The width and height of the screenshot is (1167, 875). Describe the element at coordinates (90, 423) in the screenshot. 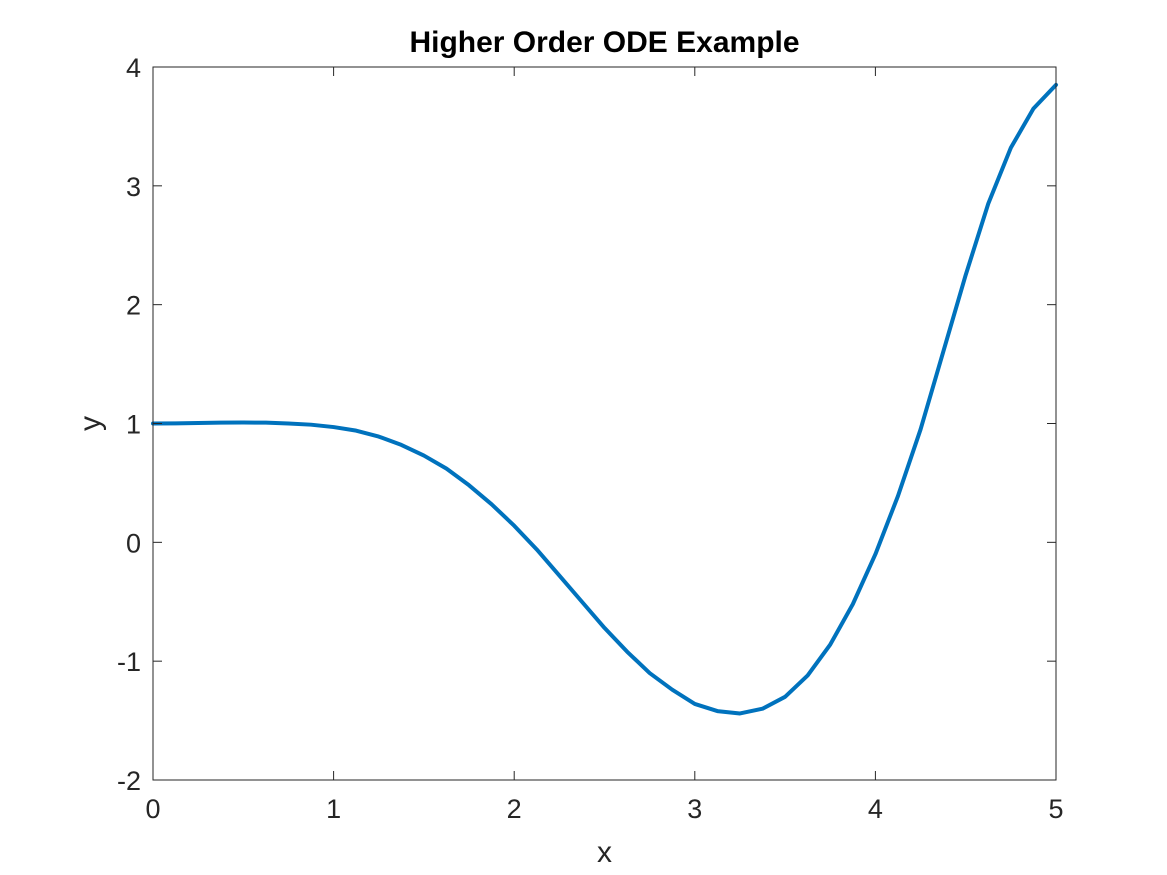

I see `y-axis-label: y` at that location.